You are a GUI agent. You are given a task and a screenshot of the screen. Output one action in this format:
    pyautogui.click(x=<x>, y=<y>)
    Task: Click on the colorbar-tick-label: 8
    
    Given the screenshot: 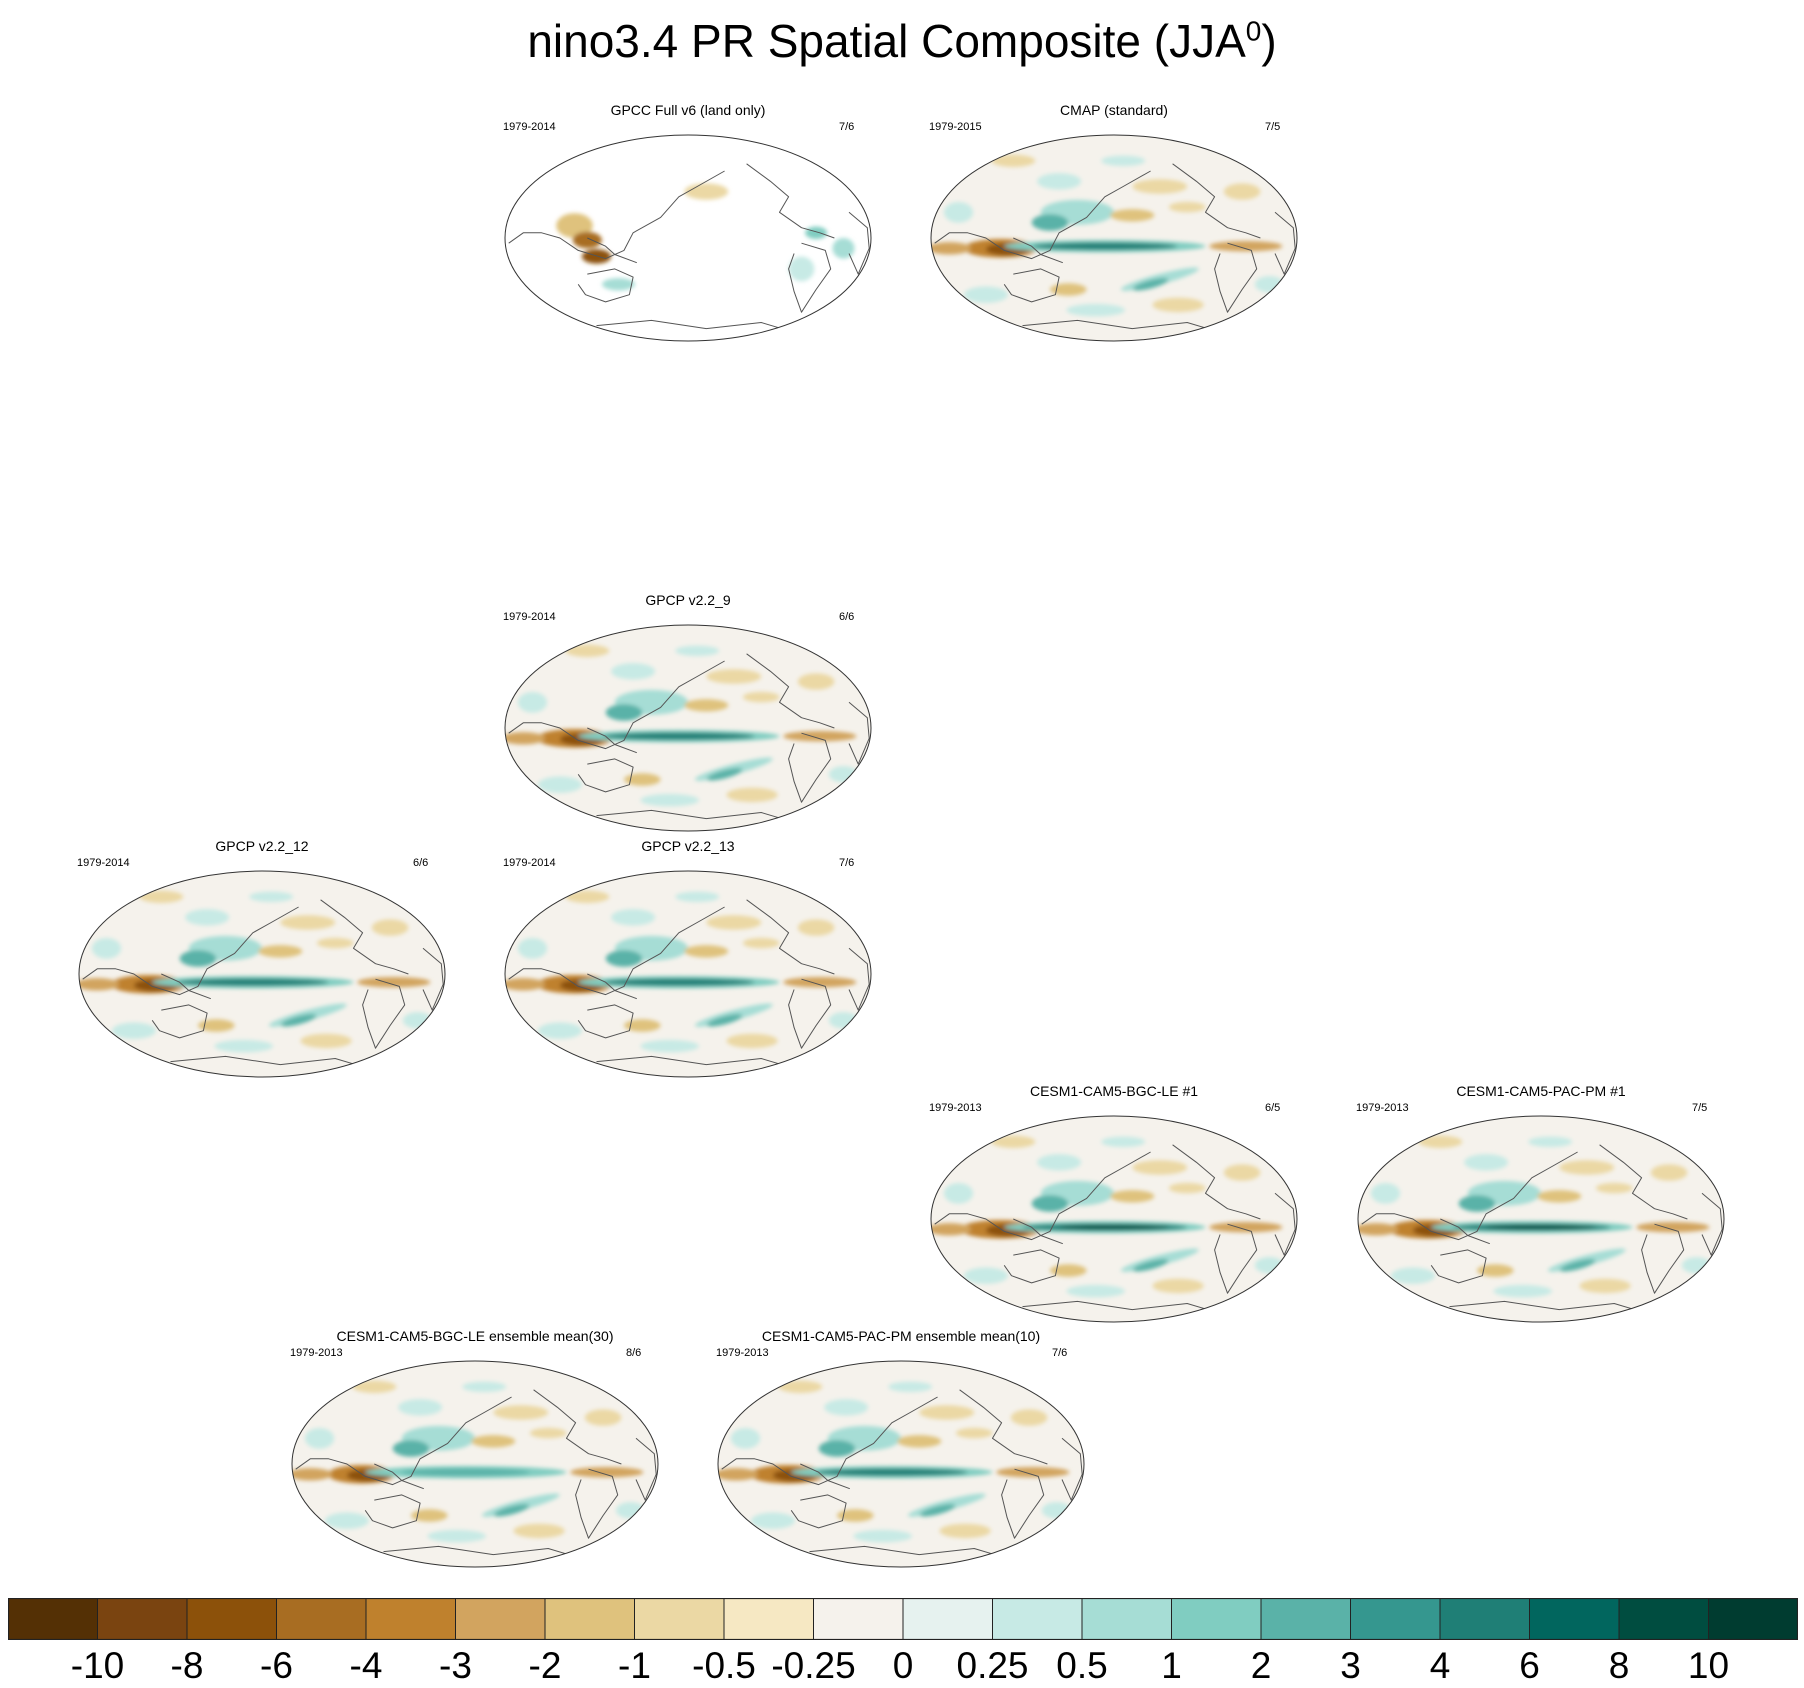 What is the action you would take?
    pyautogui.click(x=1619, y=1665)
    